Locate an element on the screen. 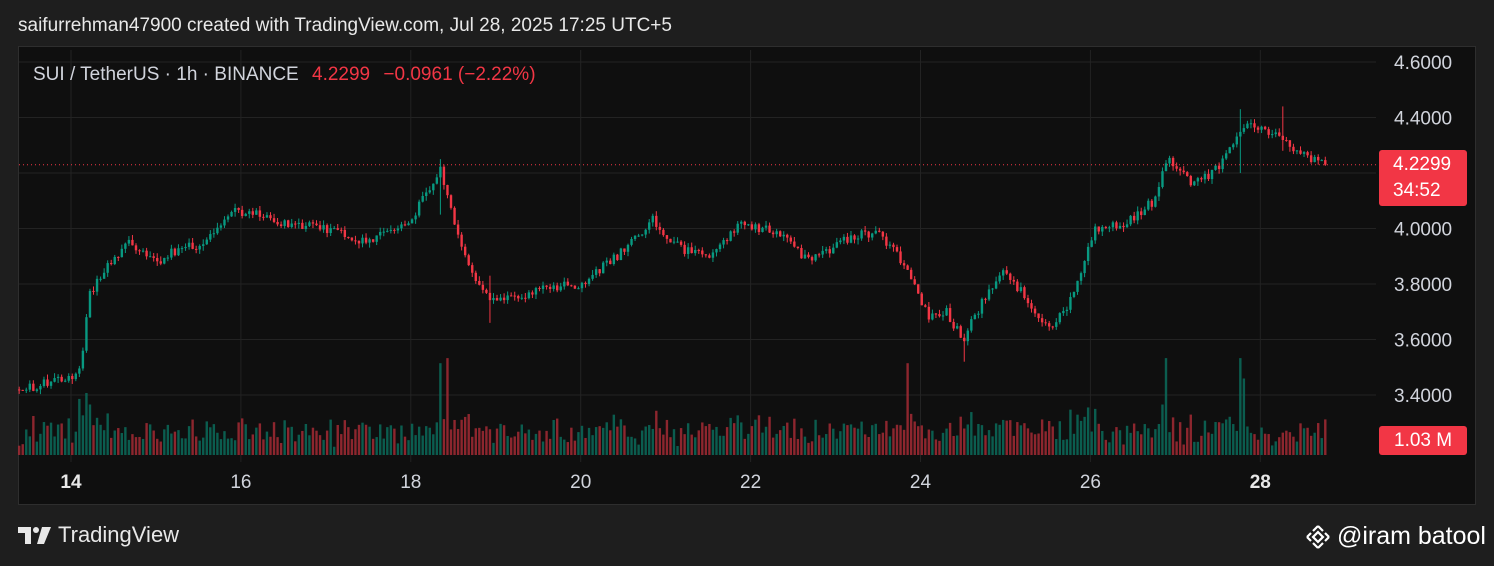 This screenshot has width=1494, height=566. price-tick-label: 3.6000 is located at coordinates (1423, 341).